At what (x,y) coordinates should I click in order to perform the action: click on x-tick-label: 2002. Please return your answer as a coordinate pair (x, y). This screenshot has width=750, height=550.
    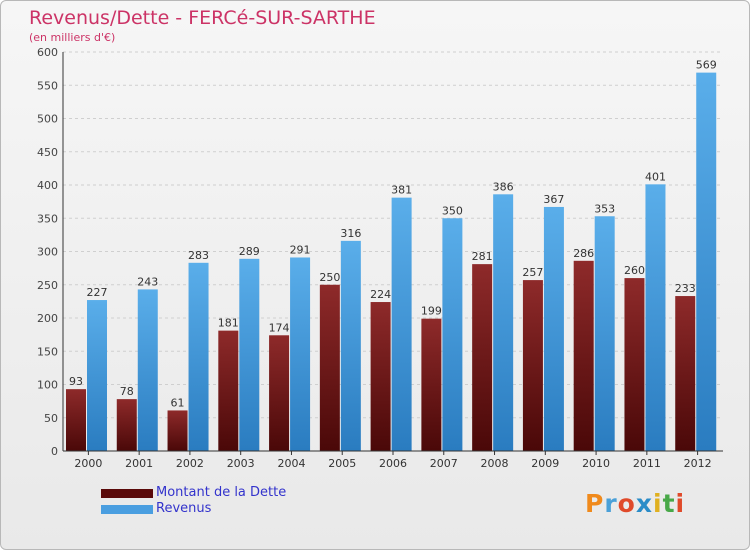
    Looking at the image, I should click on (190, 463).